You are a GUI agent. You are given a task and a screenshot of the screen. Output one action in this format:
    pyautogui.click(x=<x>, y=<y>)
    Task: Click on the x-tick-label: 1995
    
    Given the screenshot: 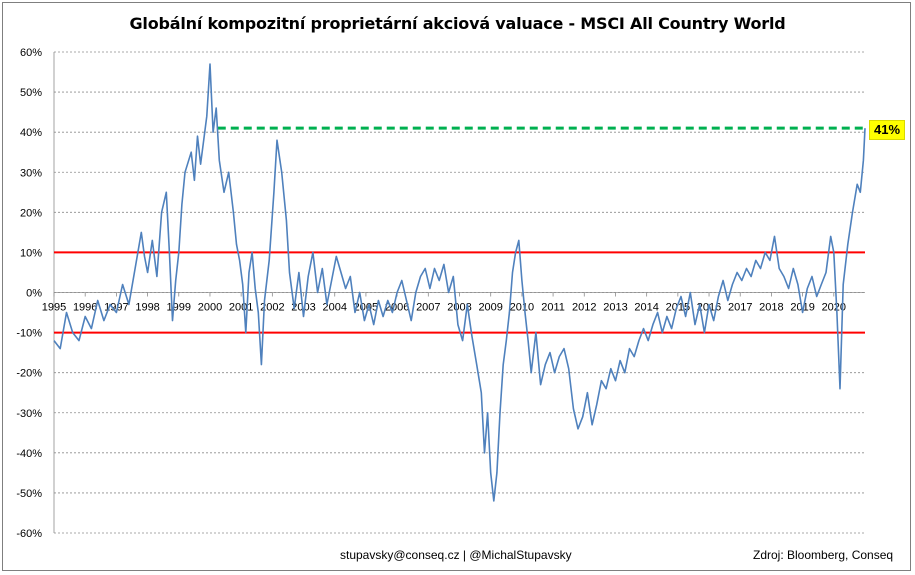 What is the action you would take?
    pyautogui.click(x=54, y=308)
    